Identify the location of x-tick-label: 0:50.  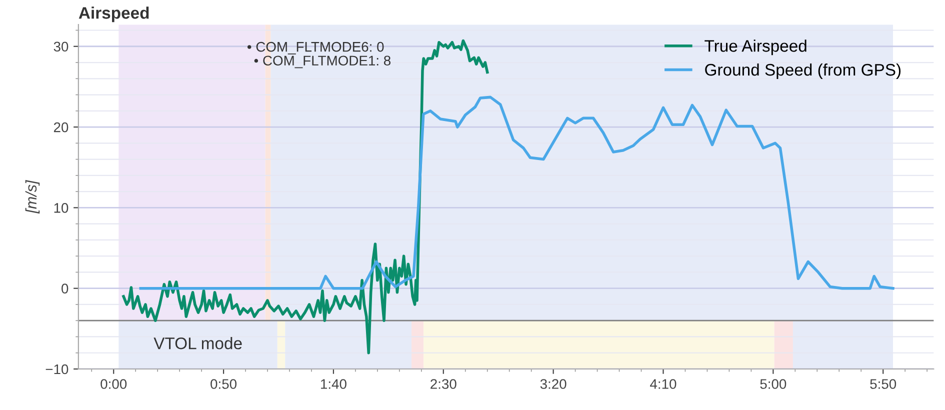
(223, 384).